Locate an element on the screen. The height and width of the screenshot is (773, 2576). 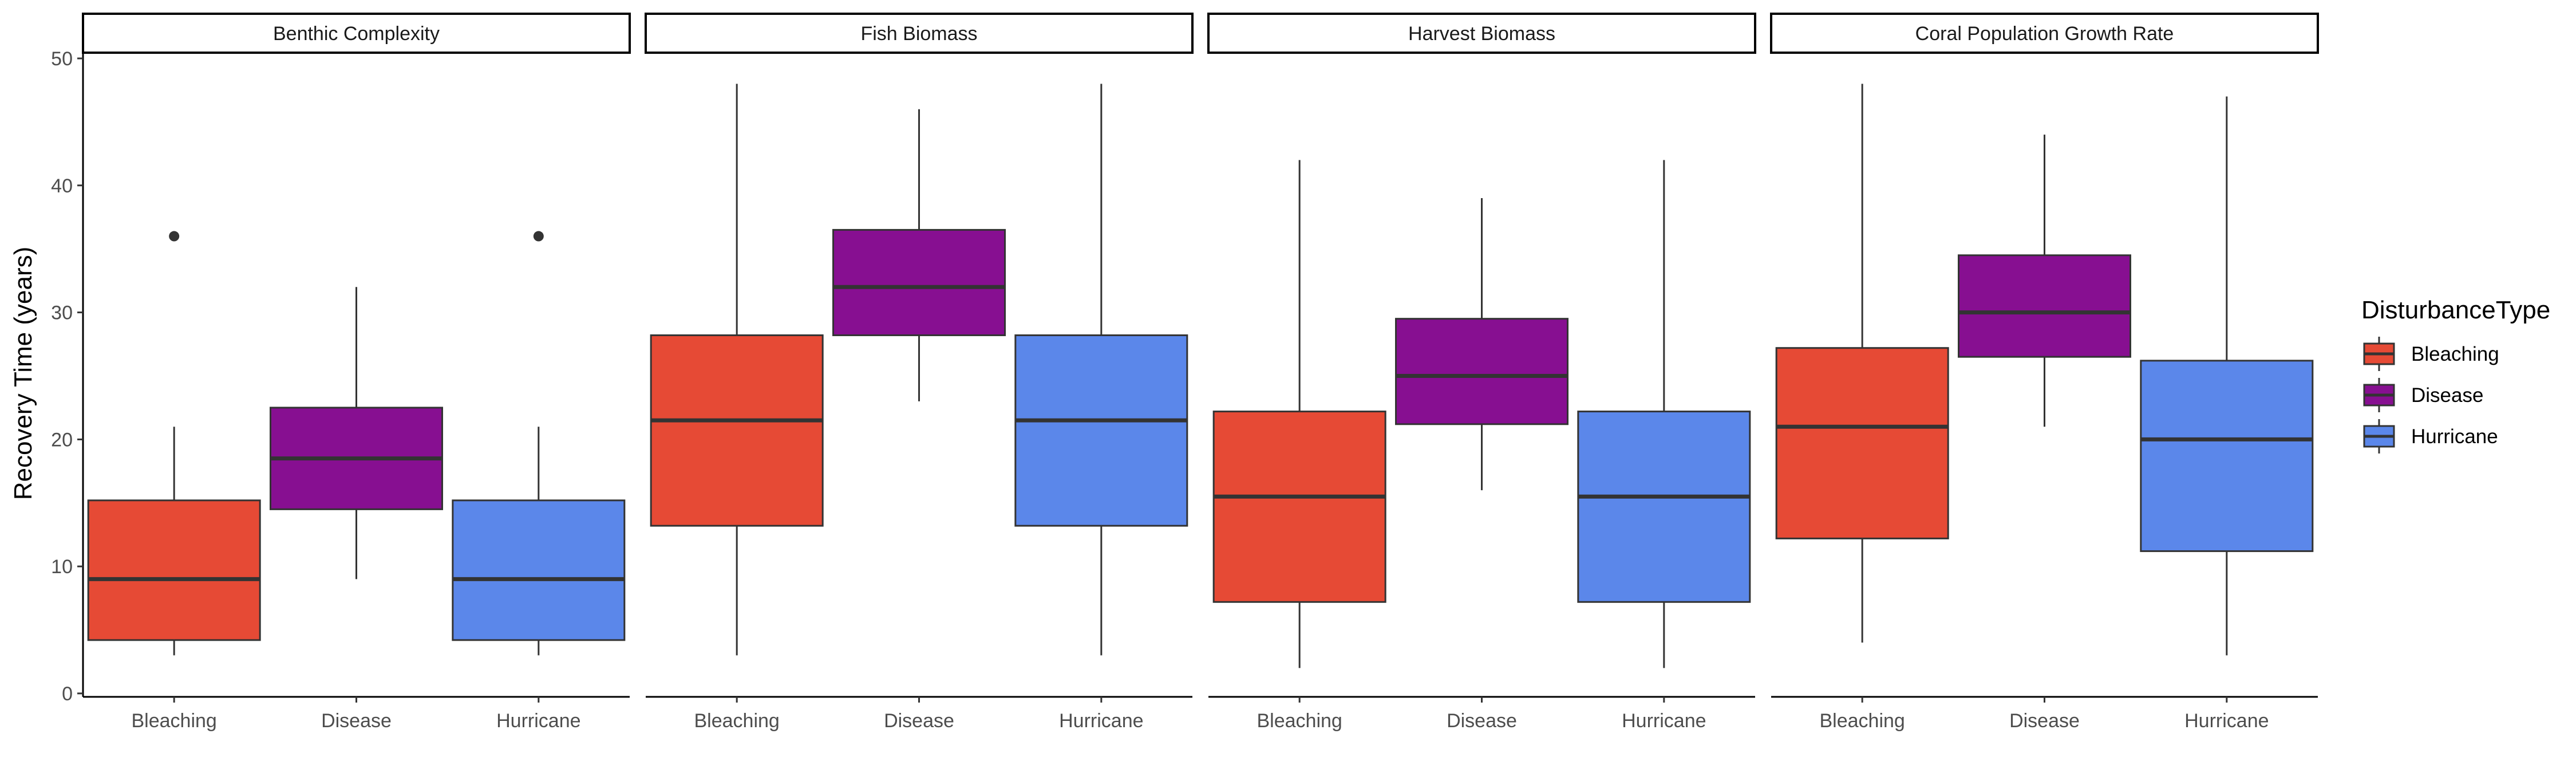
legend-item-disease: Disease is located at coordinates (2423, 395).